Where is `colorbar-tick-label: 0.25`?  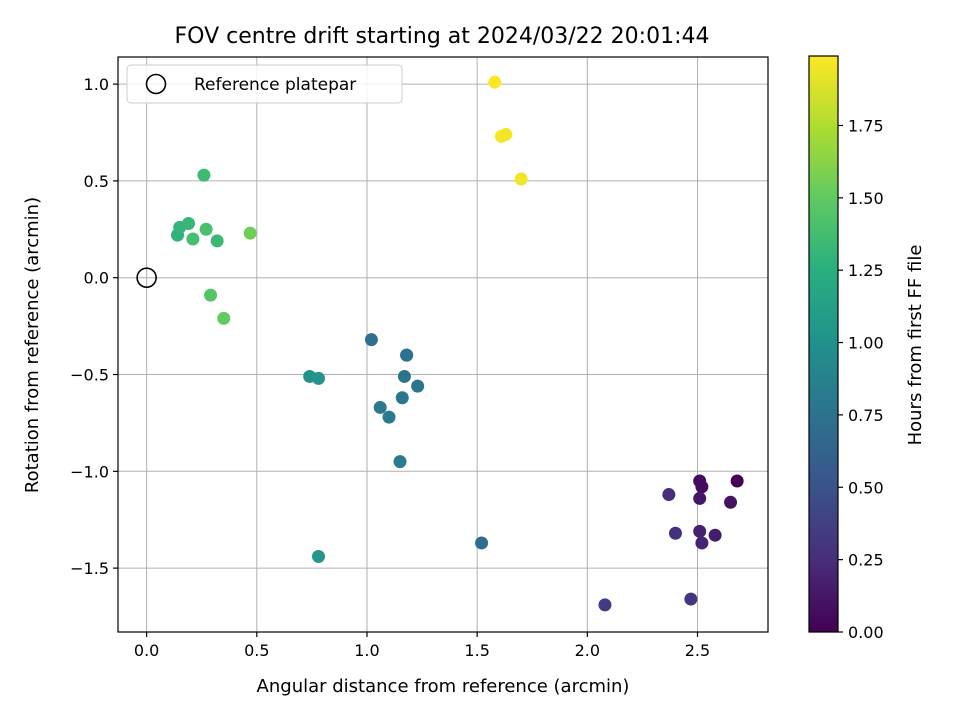
colorbar-tick-label: 0.25 is located at coordinates (866, 560).